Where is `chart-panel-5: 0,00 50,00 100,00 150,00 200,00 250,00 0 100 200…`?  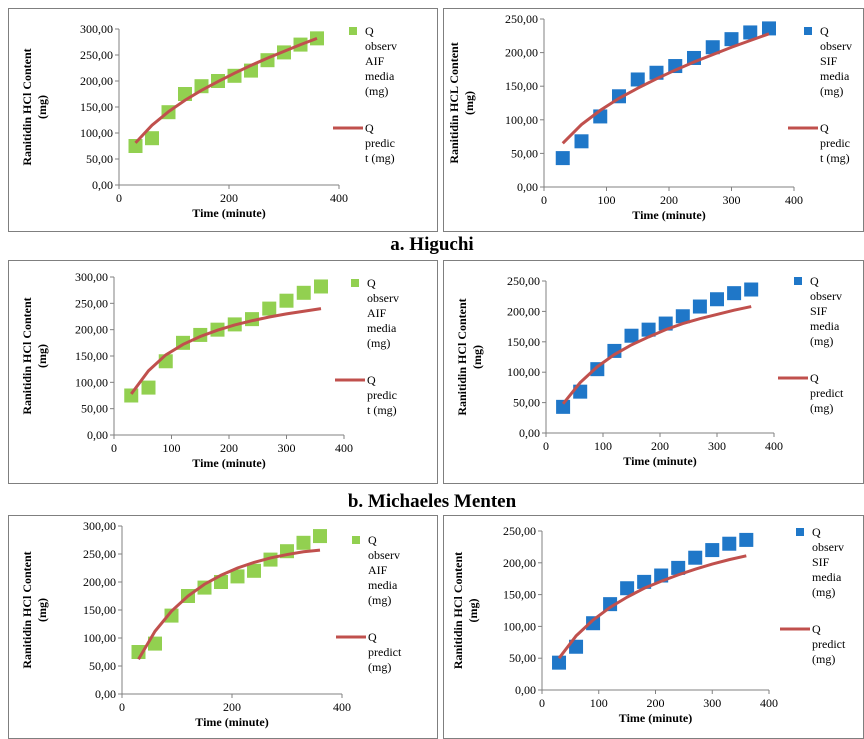
chart-panel-5: 0,00 50,00 100,00 150,00 200,00 250,00 0 100 200… is located at coordinates (653, 627).